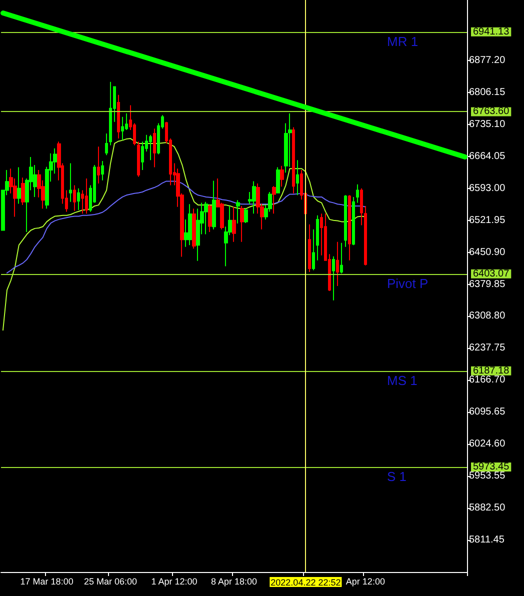 This screenshot has width=524, height=596. I want to click on y-tick-label: 6664.05, so click(487, 156).